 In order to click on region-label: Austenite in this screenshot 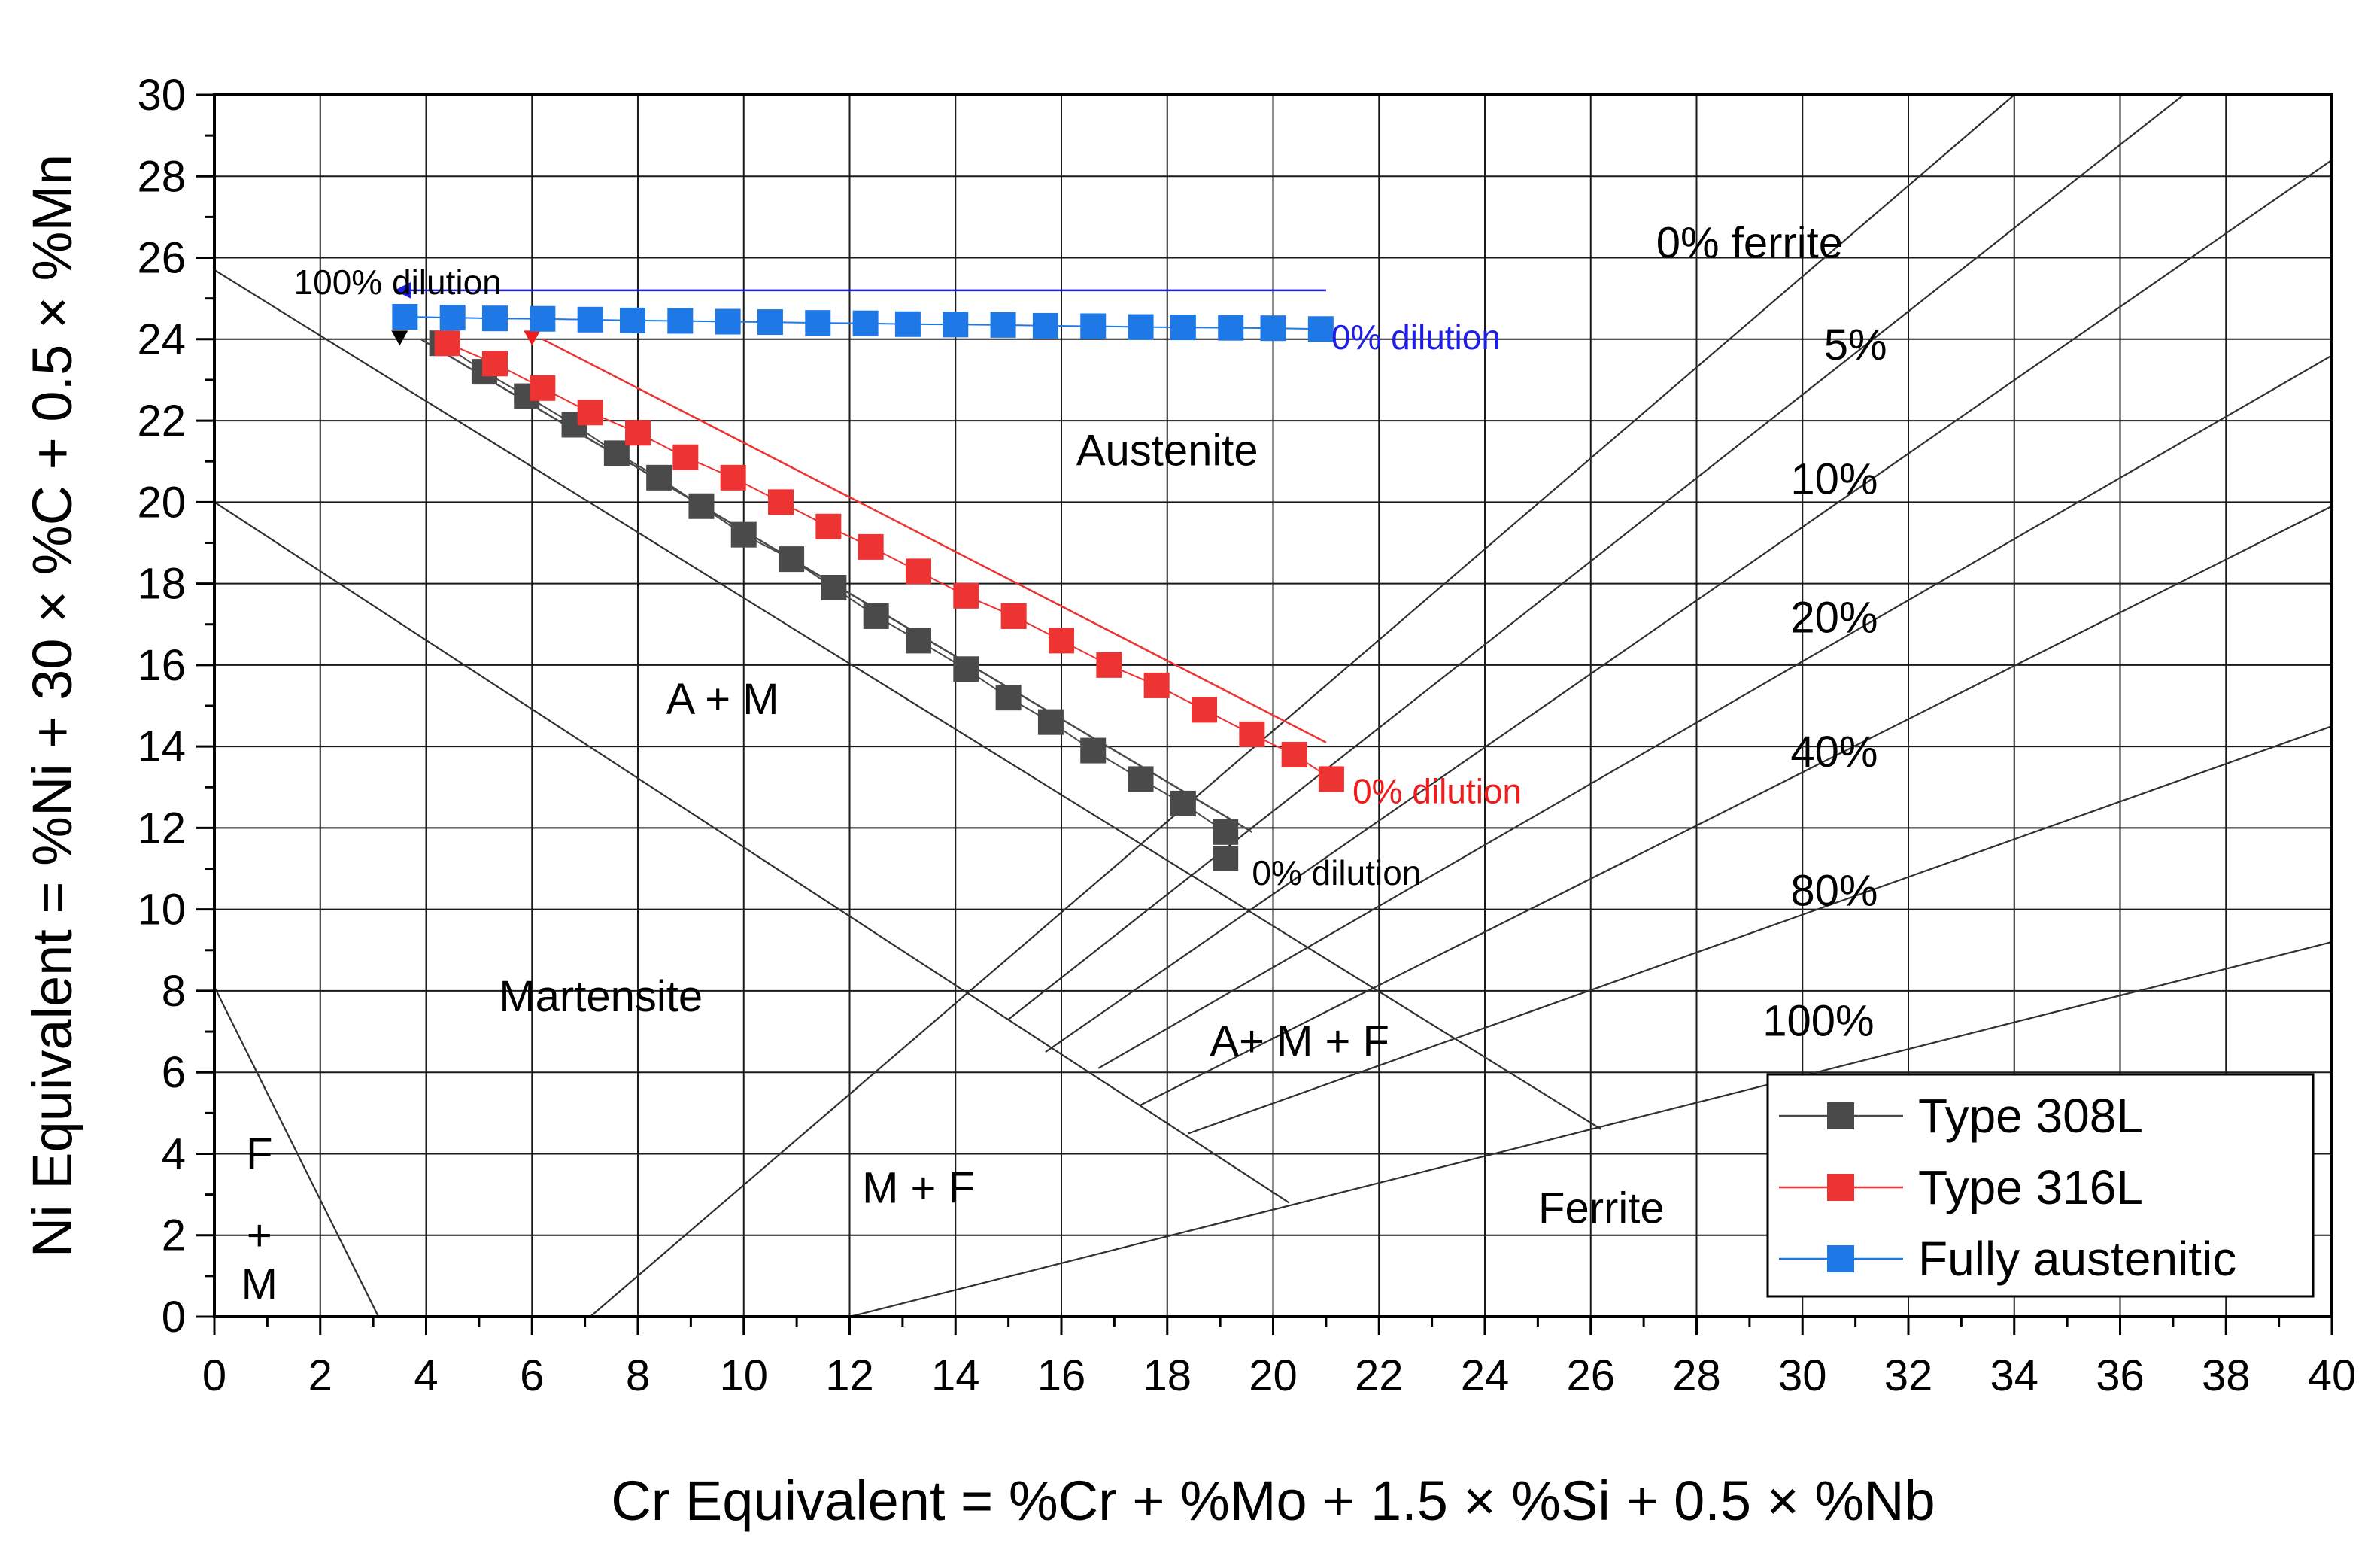, I will do `click(1167, 451)`.